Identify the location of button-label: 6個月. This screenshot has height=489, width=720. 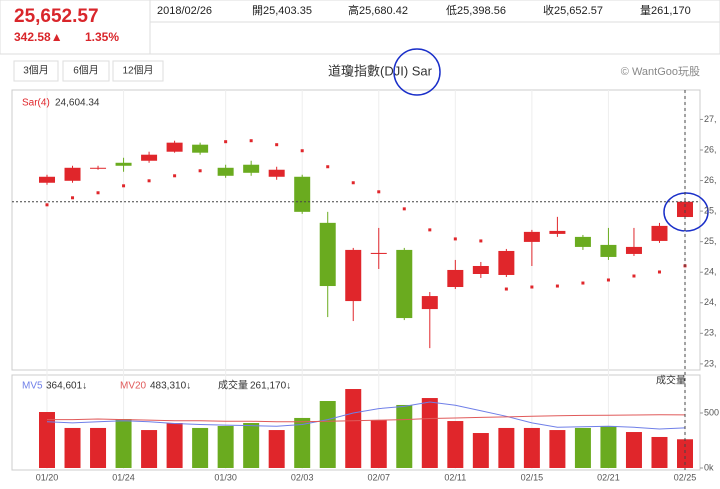
(86, 70).